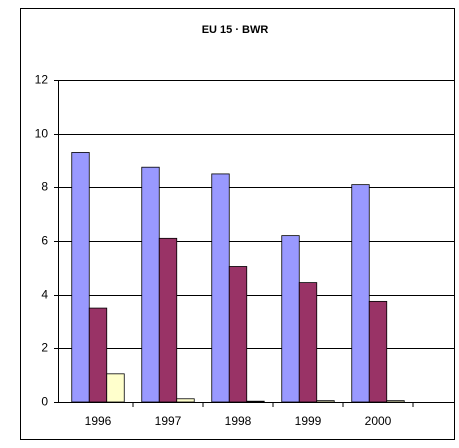 The image size is (459, 448). What do you see at coordinates (44, 348) in the screenshot?
I see `y-tick-label: 2` at bounding box center [44, 348].